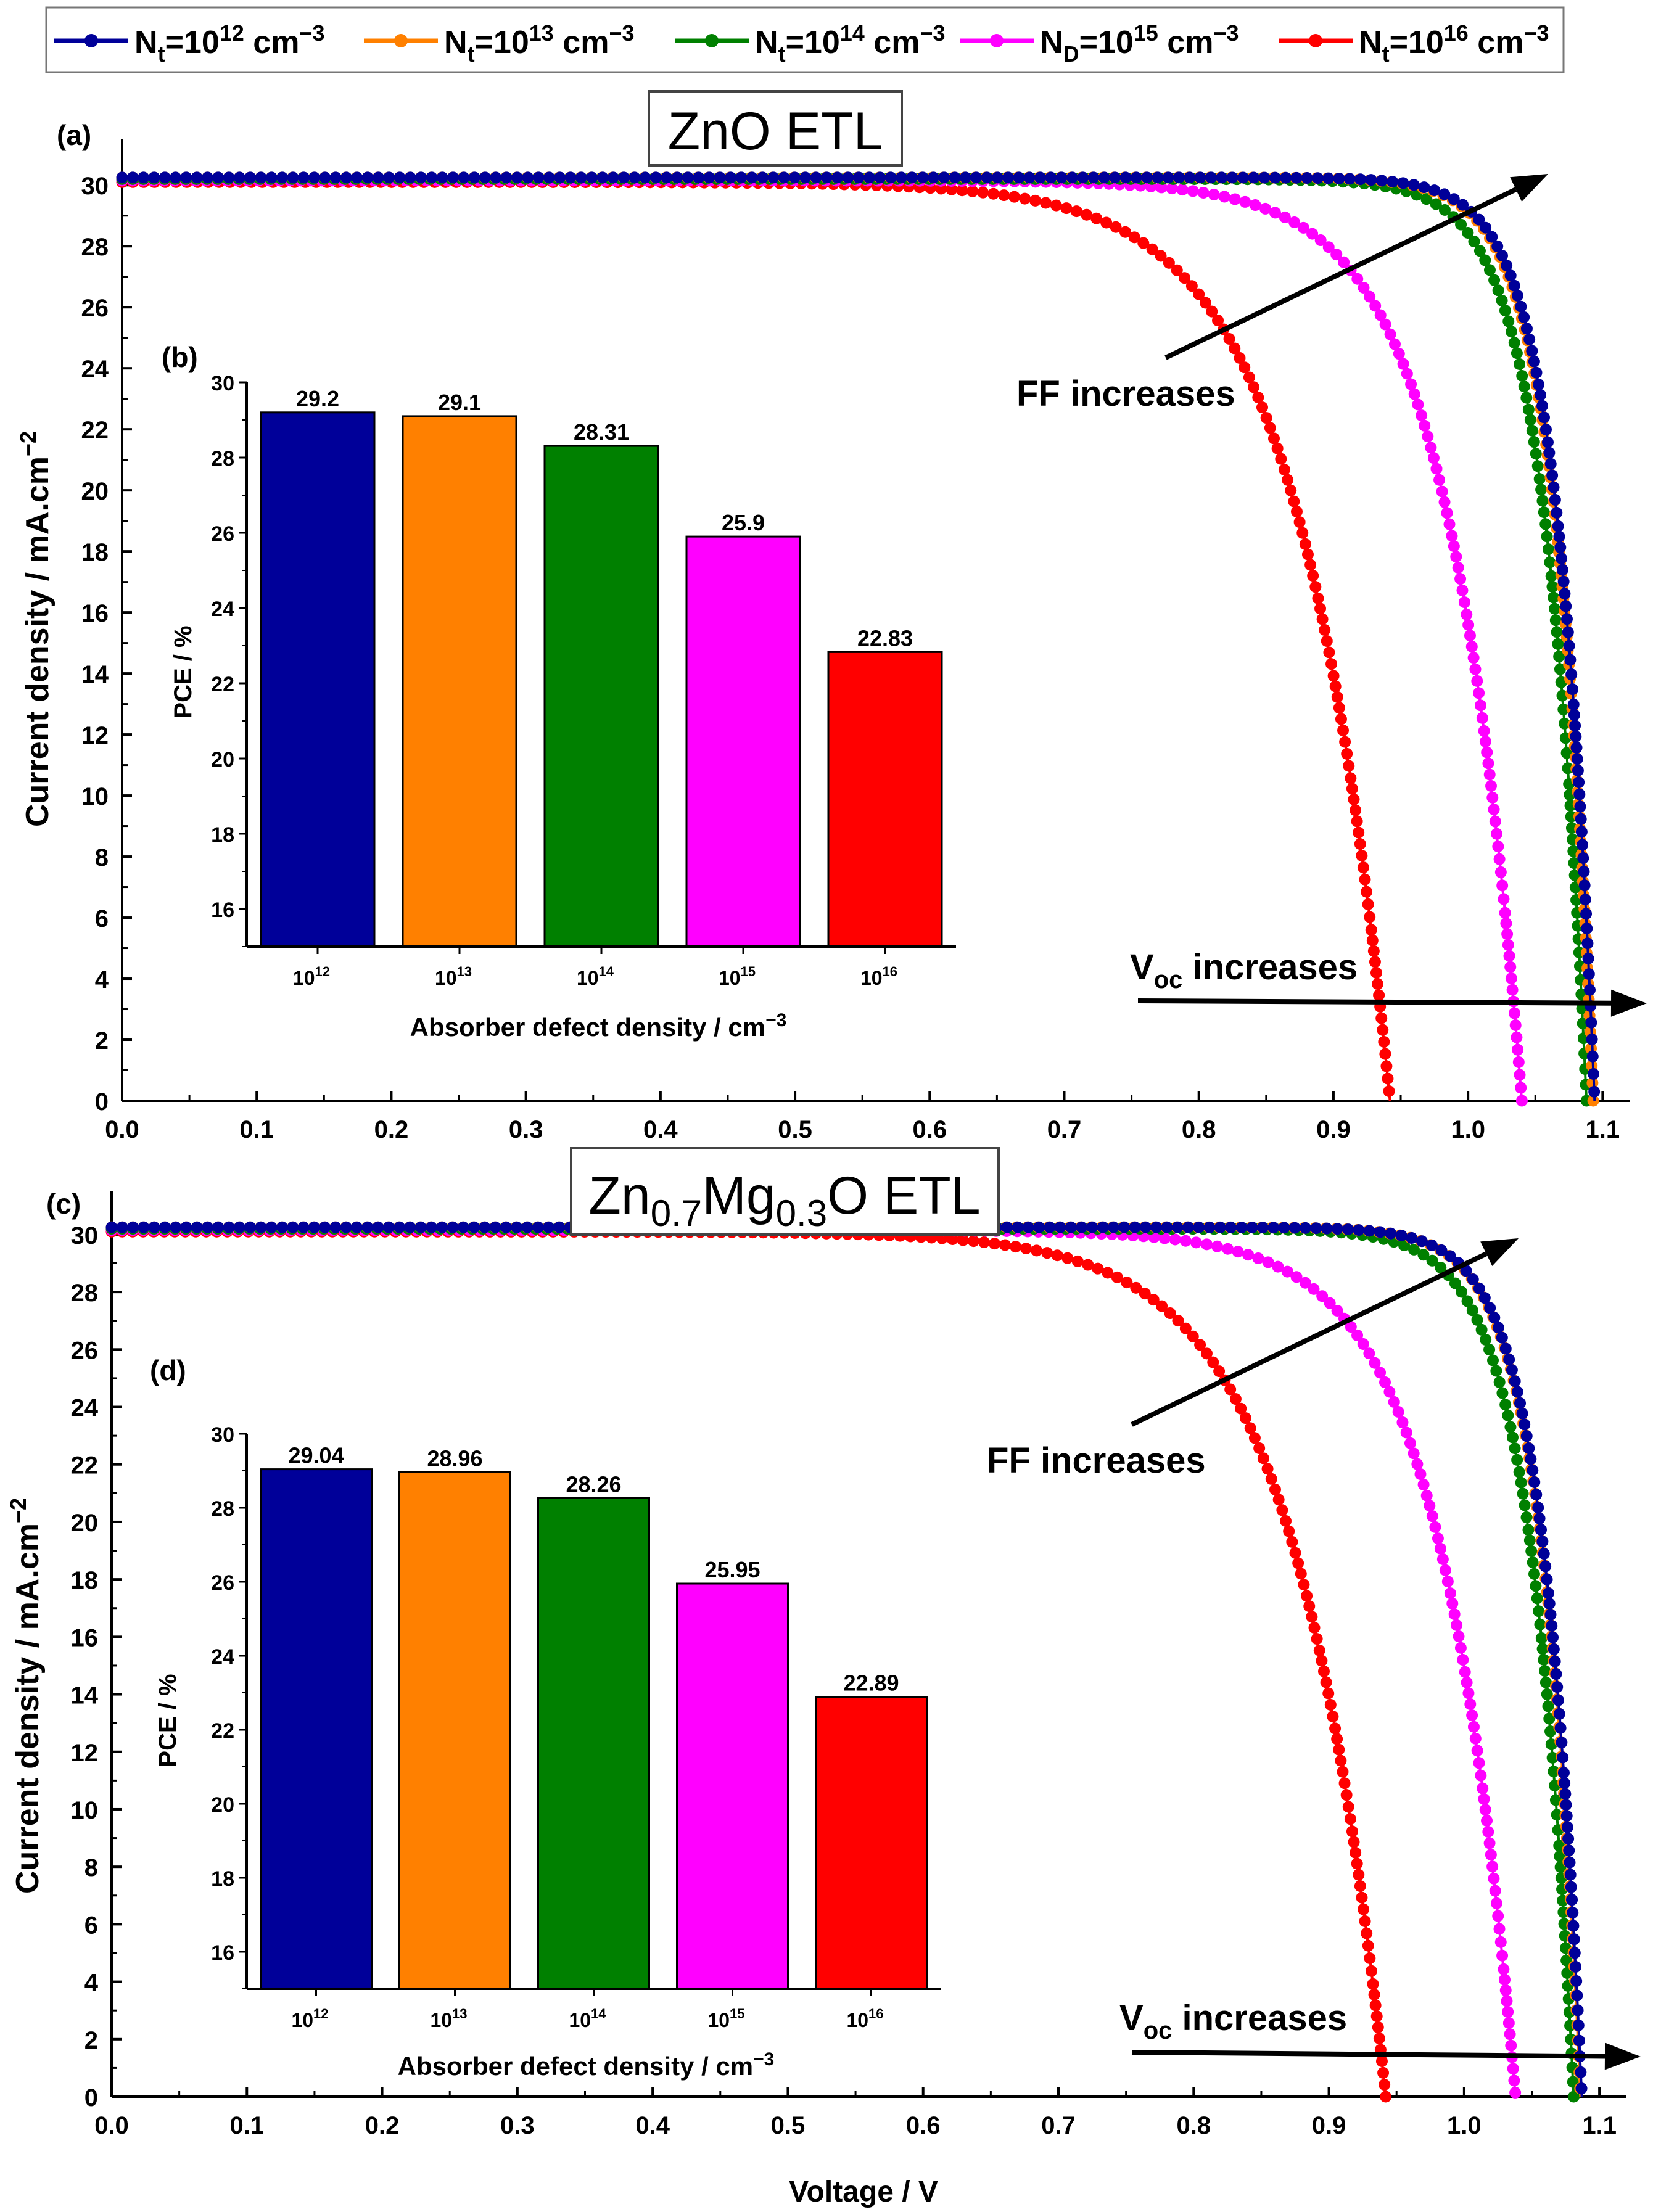 The image size is (1661, 2212). Describe the element at coordinates (85, 1408) in the screenshot. I see `y-tick-label: 24` at that location.